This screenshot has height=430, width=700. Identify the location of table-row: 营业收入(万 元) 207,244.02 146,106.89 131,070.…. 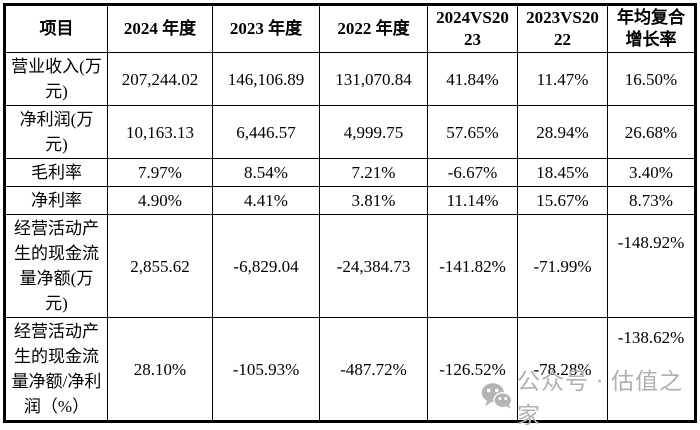
(350, 79).